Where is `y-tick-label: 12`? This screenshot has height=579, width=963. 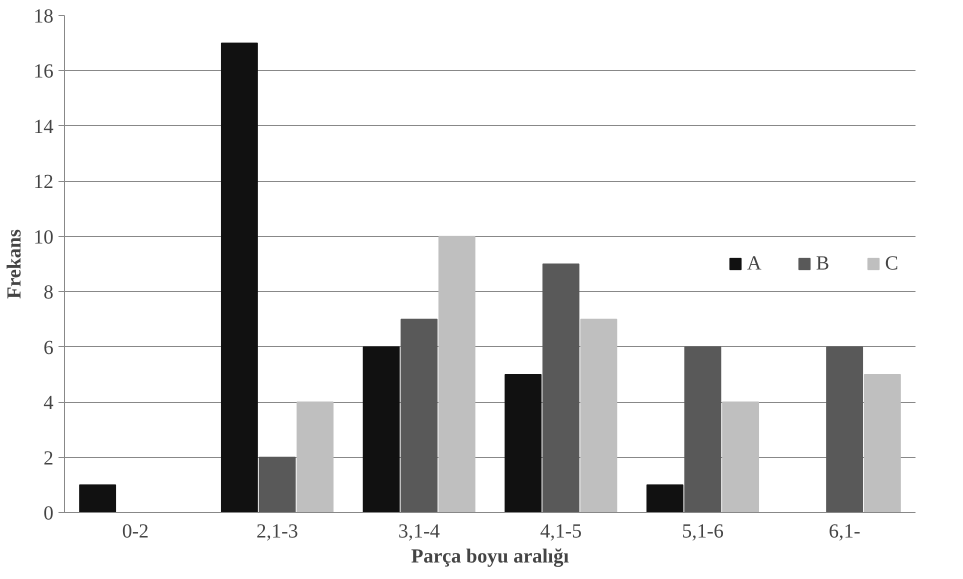 y-tick-label: 12 is located at coordinates (44, 182).